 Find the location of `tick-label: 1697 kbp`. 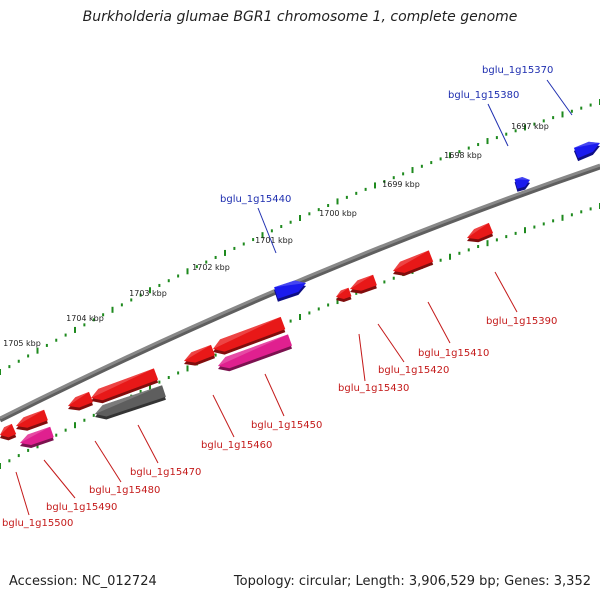

tick-label: 1697 kbp is located at coordinates (530, 126).